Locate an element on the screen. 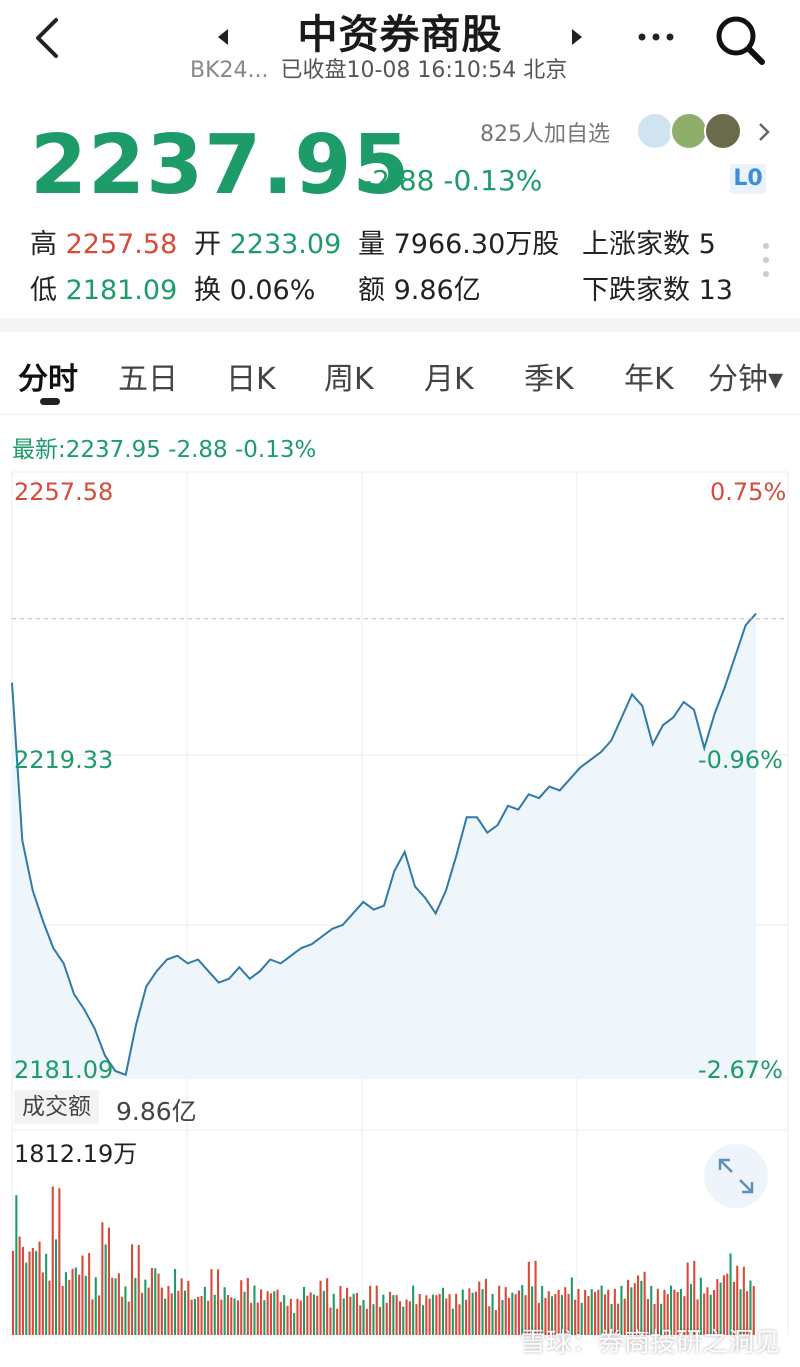 This screenshot has height=1367, width=800. tab-five-day: 五日 is located at coordinates (148, 379).